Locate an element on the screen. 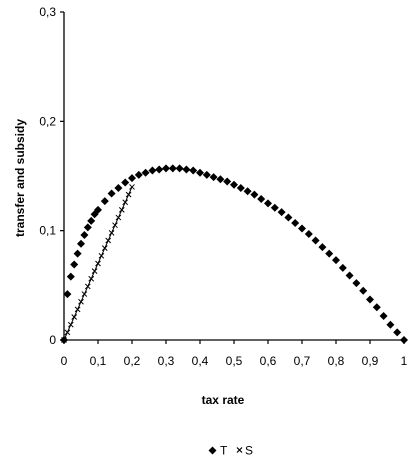 Image resolution: width=408 pixels, height=459 pixels. legend-t-marker is located at coordinates (212, 450).